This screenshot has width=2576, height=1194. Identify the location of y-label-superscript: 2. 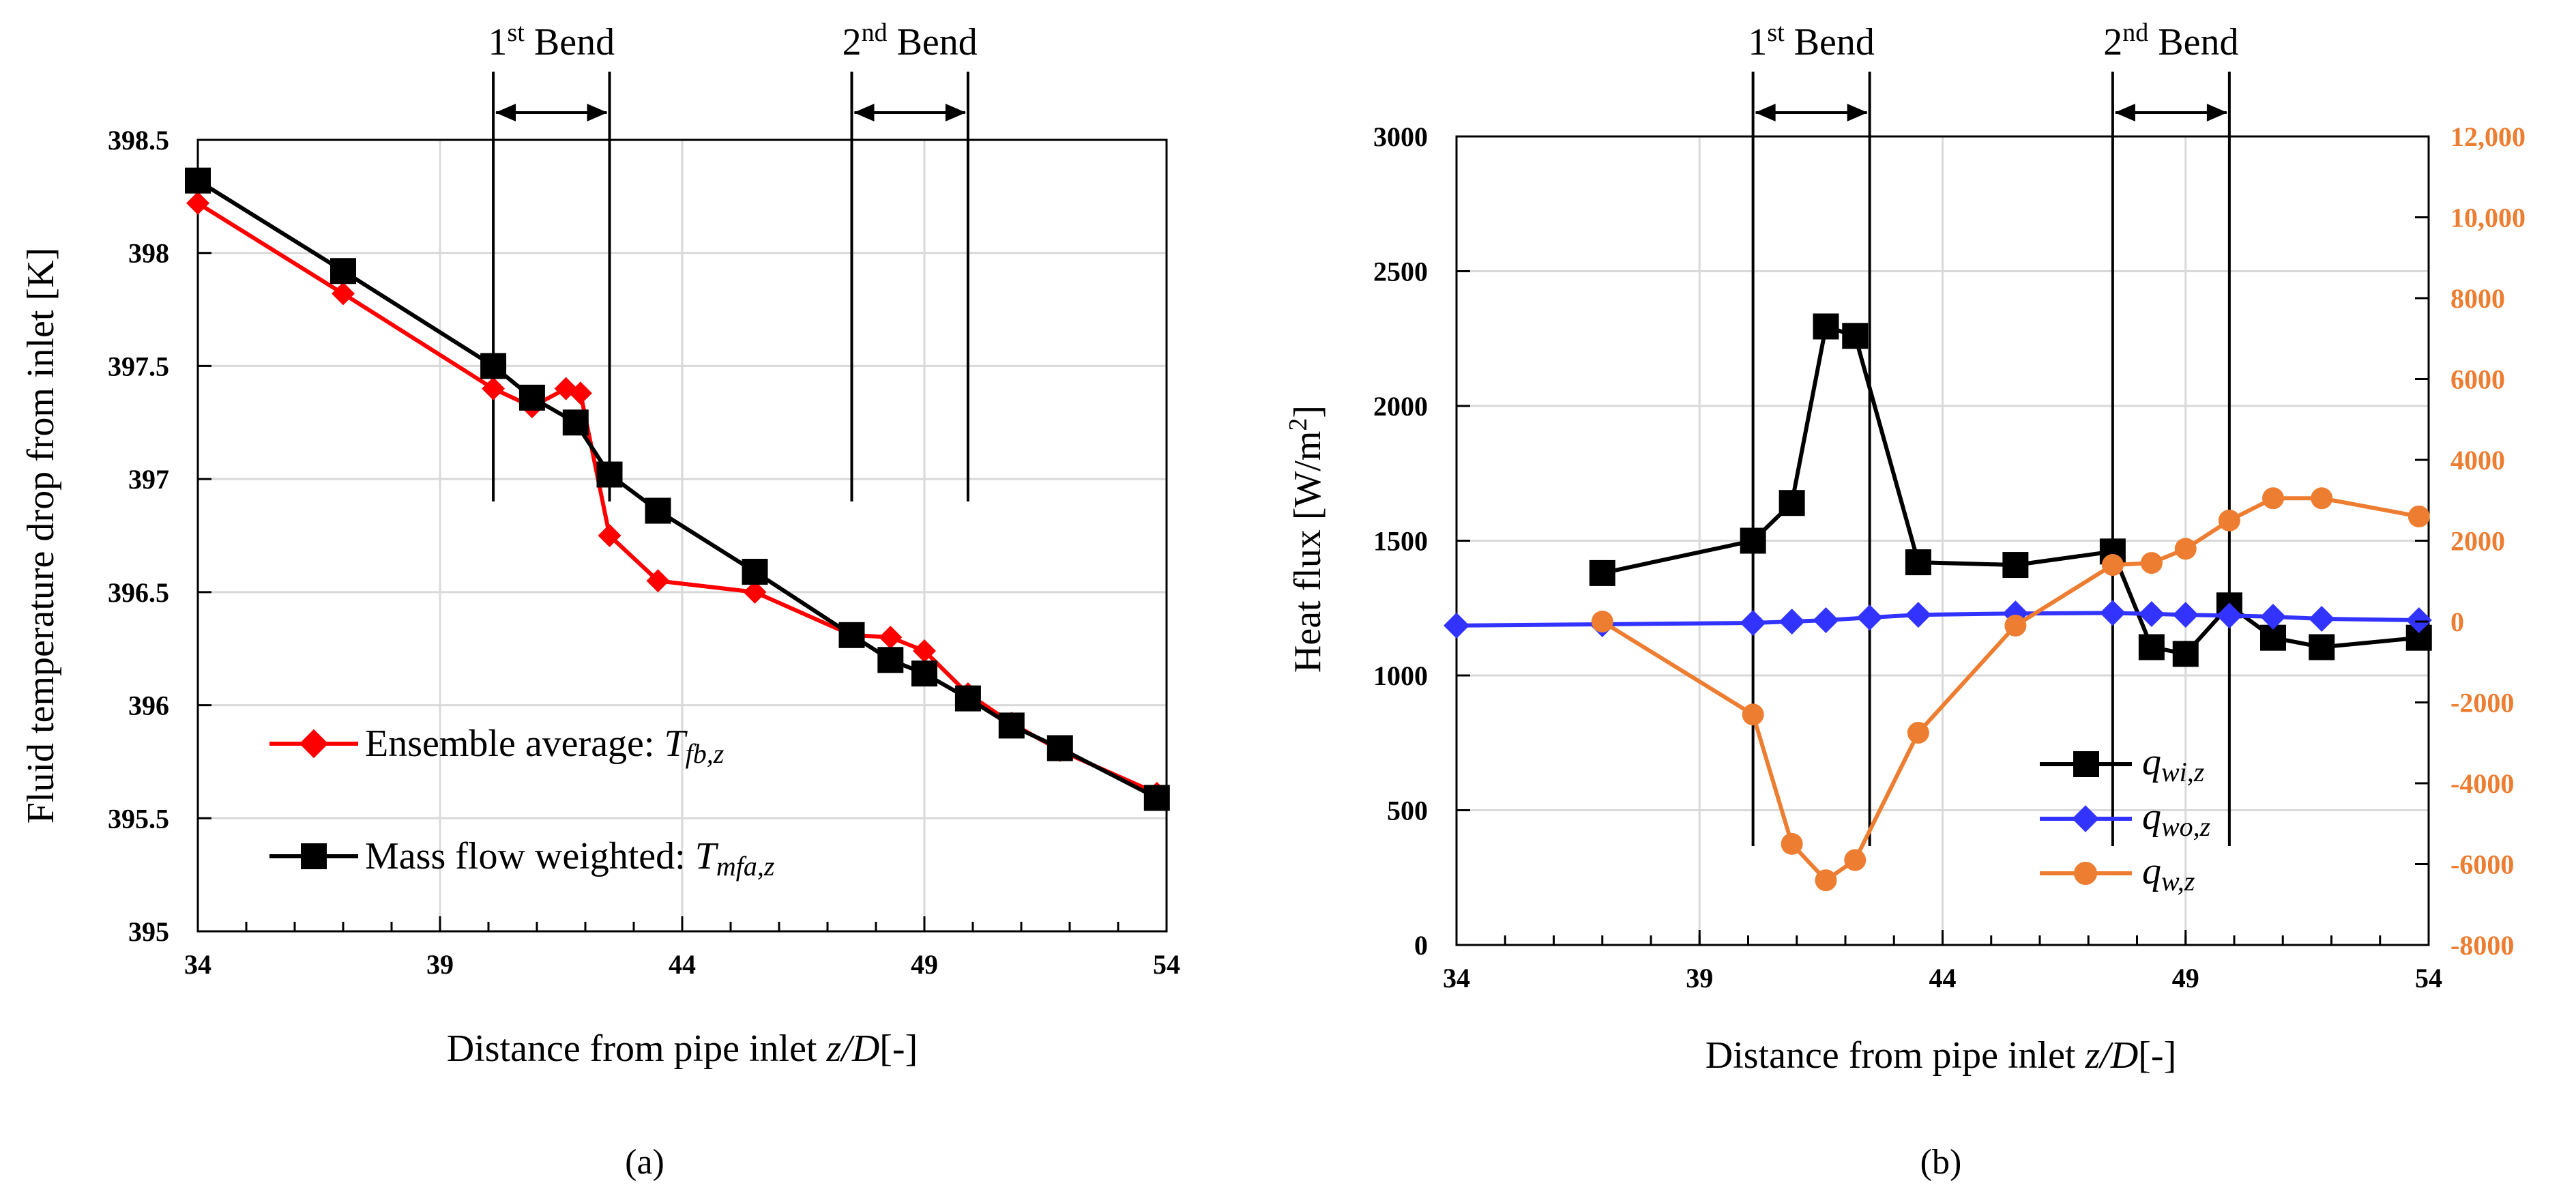
(1298, 424).